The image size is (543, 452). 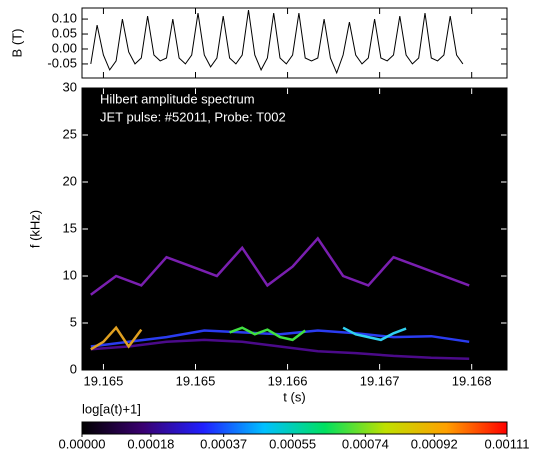 What do you see at coordinates (294, 428) in the screenshot?
I see `colorbar` at bounding box center [294, 428].